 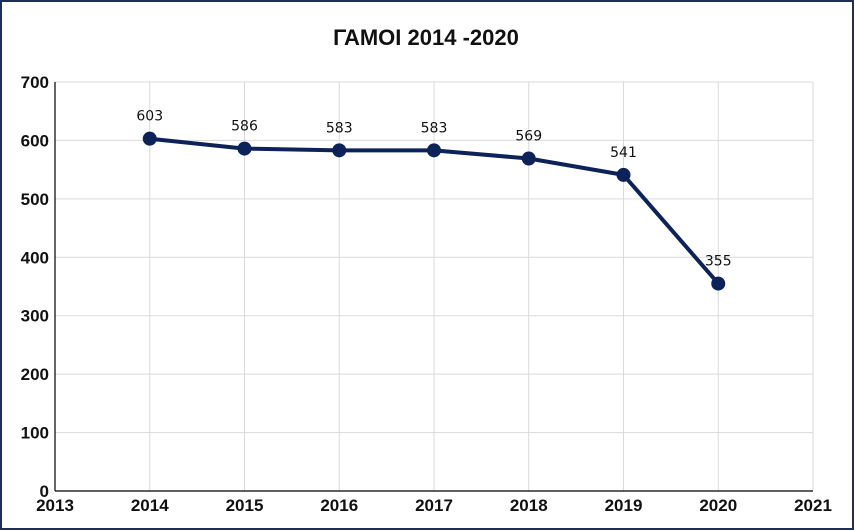 What do you see at coordinates (245, 505) in the screenshot?
I see `x-tick-label: 2015` at bounding box center [245, 505].